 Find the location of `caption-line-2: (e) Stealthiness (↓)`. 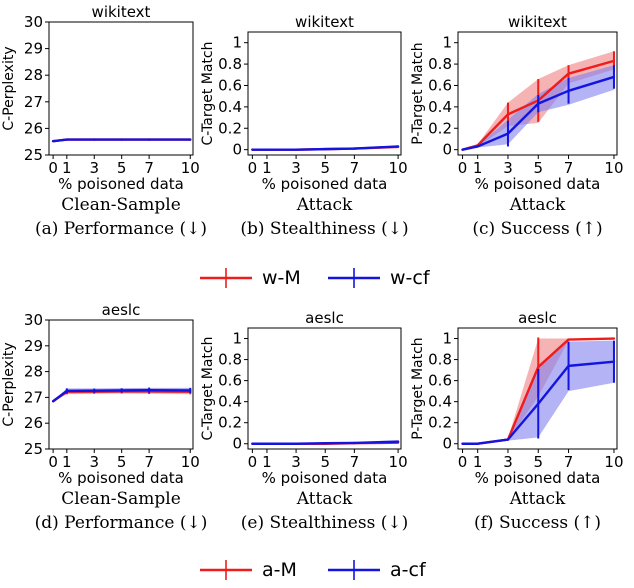

caption-line-2: (e) Stealthiness (↓) is located at coordinates (324, 523).